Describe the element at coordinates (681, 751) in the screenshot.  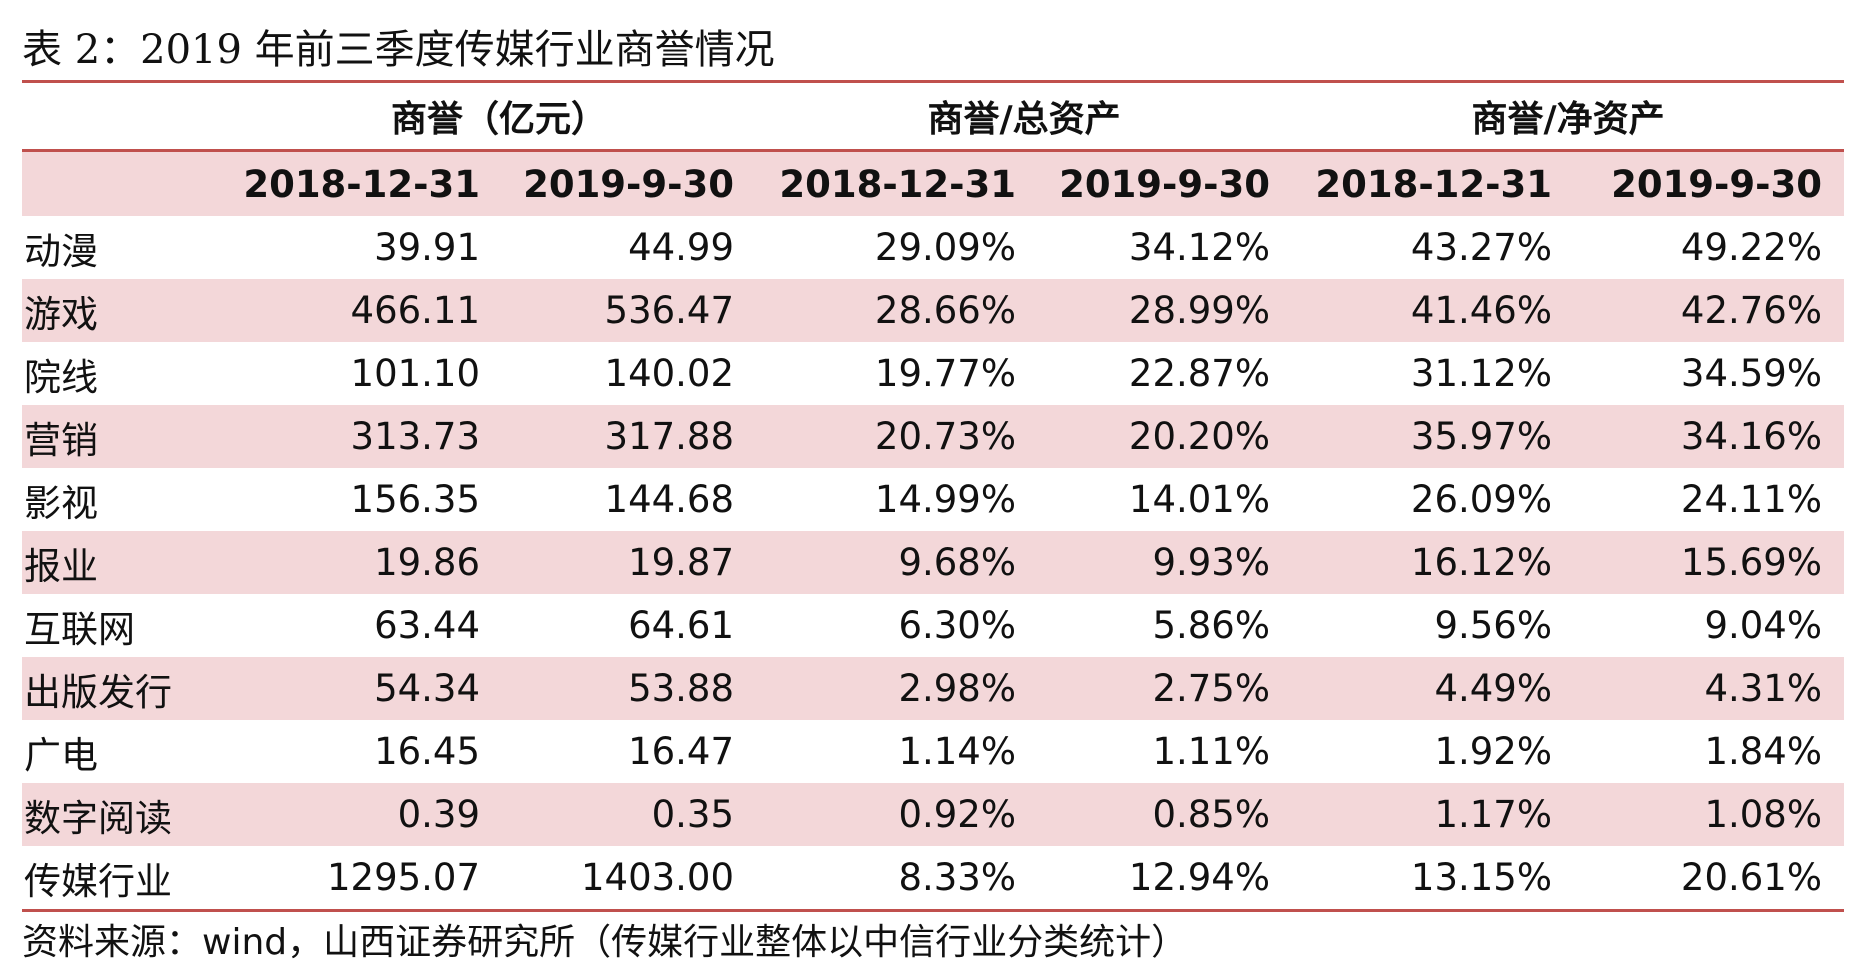
I see `table-cell: 16.47` at that location.